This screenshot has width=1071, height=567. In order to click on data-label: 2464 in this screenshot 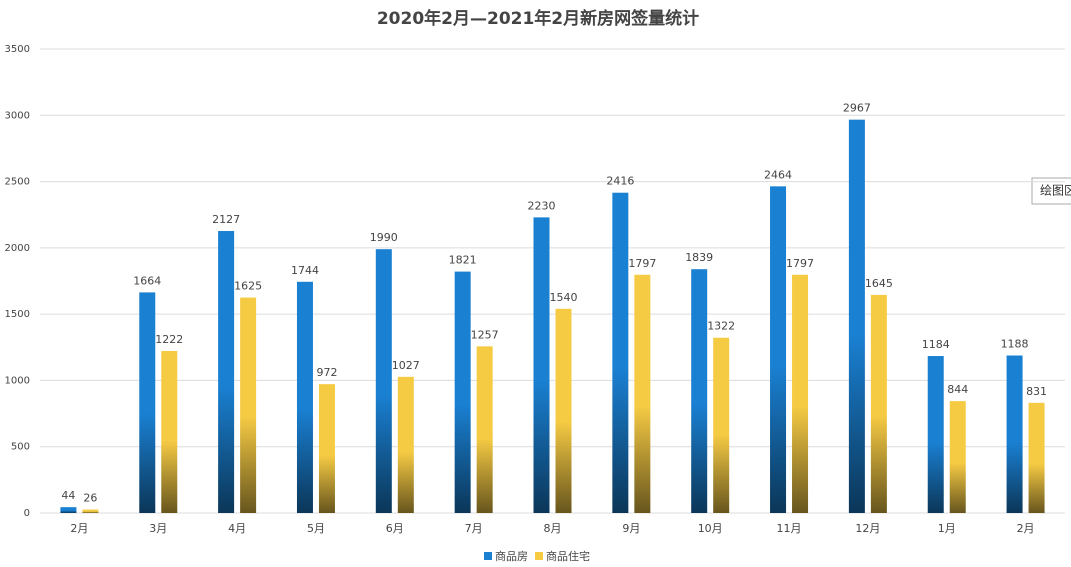, I will do `click(778, 174)`.